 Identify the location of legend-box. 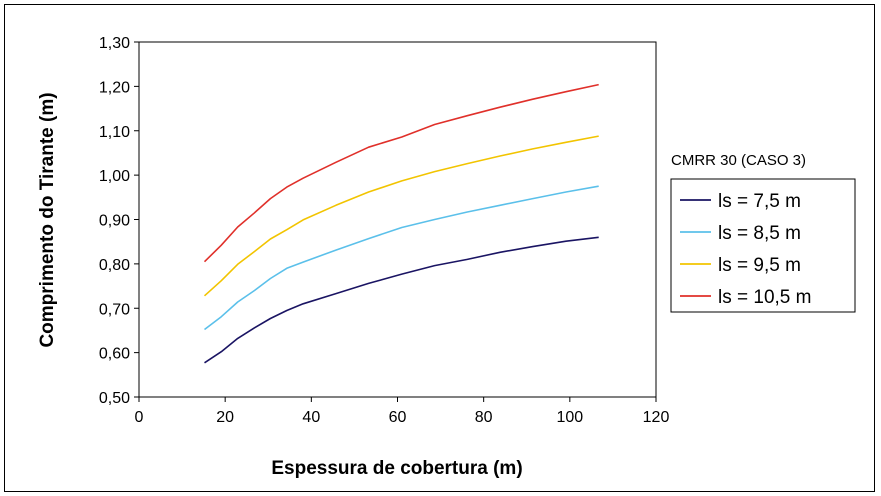
(763, 245).